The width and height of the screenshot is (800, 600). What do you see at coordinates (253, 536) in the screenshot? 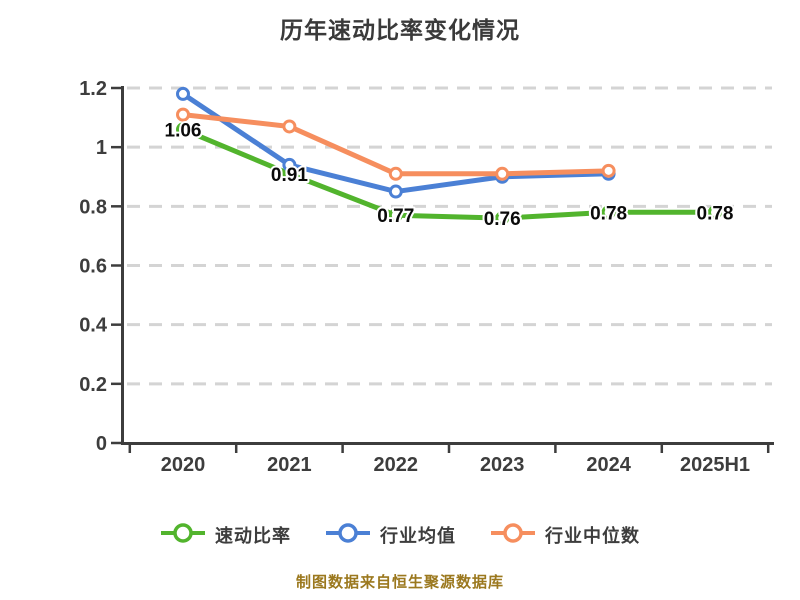
I see `legend-item-label: 速动比率` at bounding box center [253, 536].